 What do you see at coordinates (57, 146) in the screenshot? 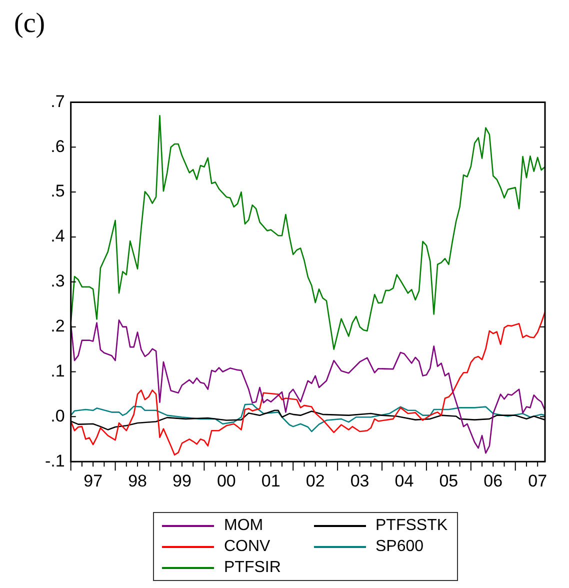
I see `y-tick-label: .6` at bounding box center [57, 146].